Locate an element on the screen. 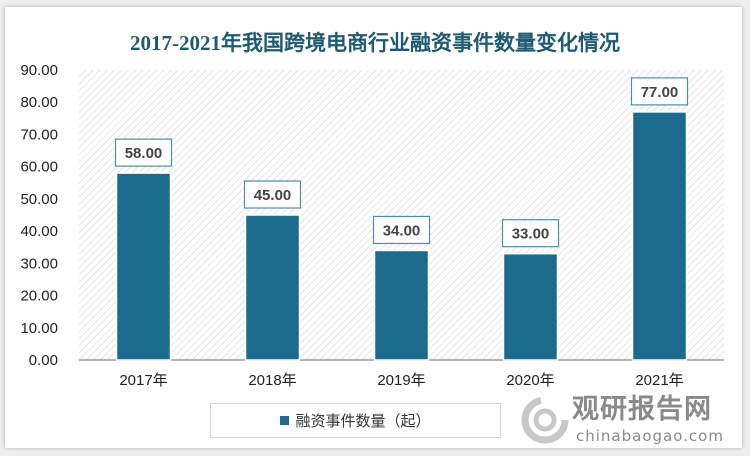 This screenshot has width=750, height=456. legend: 融资事件数量（起） is located at coordinates (355, 420).